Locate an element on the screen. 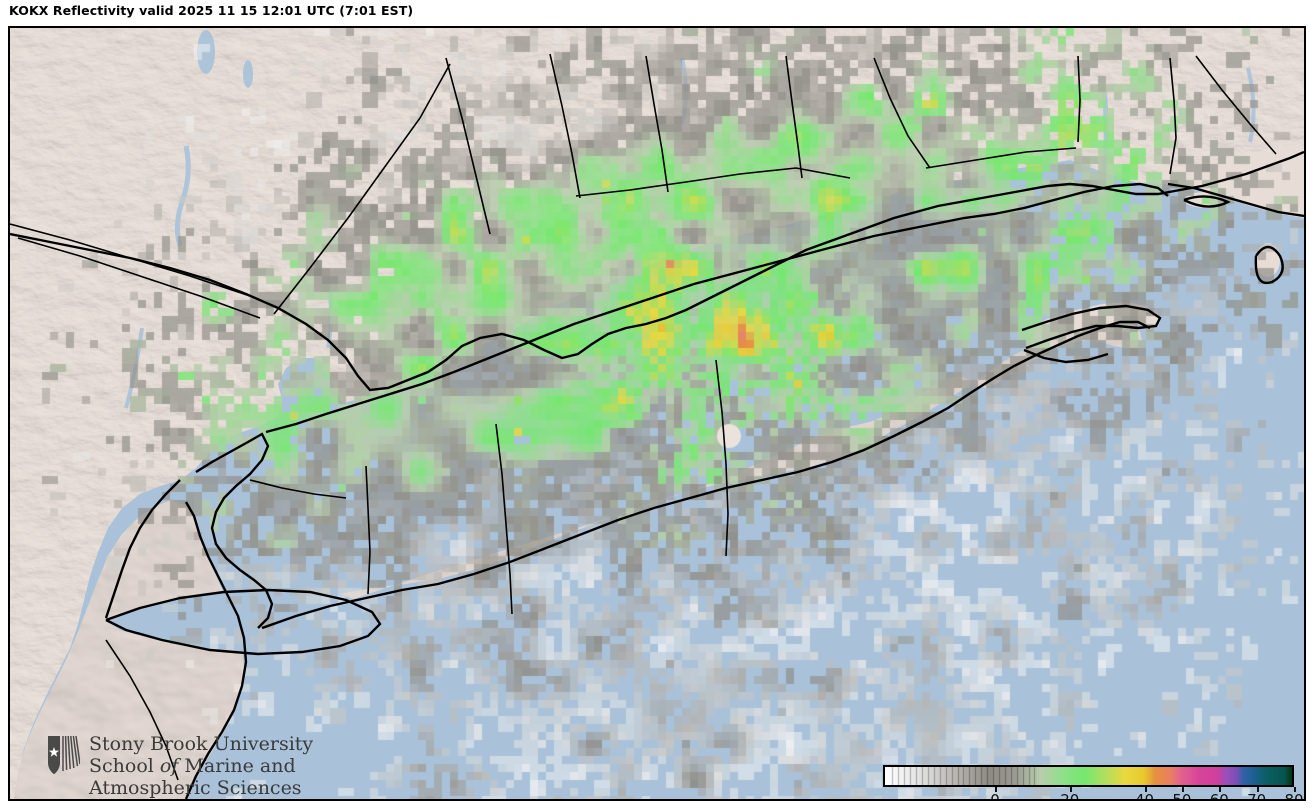 This screenshot has height=811, width=1316. colorbar-ticks is located at coordinates (1089, 790).